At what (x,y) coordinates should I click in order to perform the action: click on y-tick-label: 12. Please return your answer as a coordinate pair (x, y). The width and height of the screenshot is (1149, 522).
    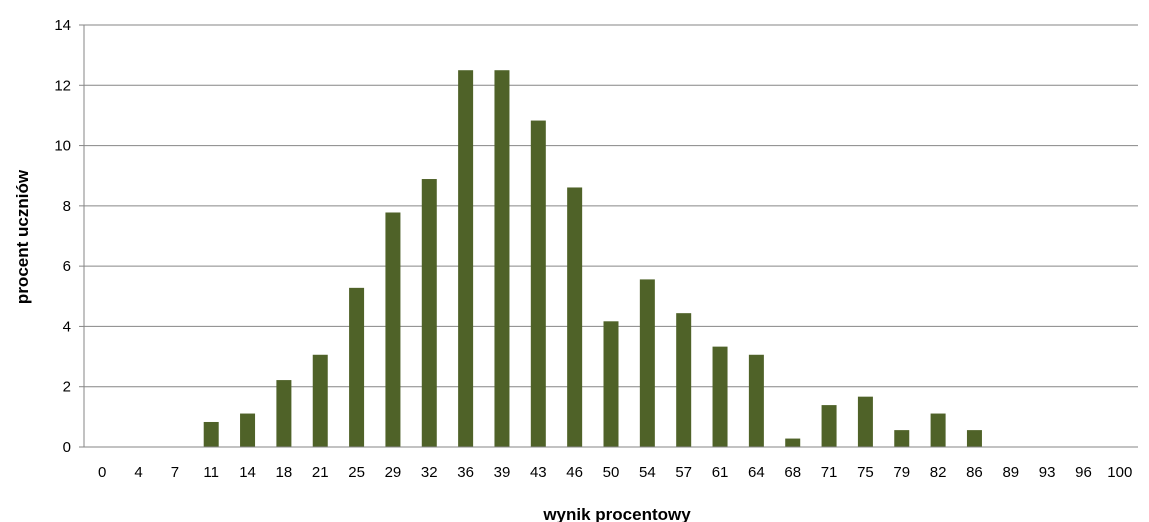
    Looking at the image, I should click on (62, 85).